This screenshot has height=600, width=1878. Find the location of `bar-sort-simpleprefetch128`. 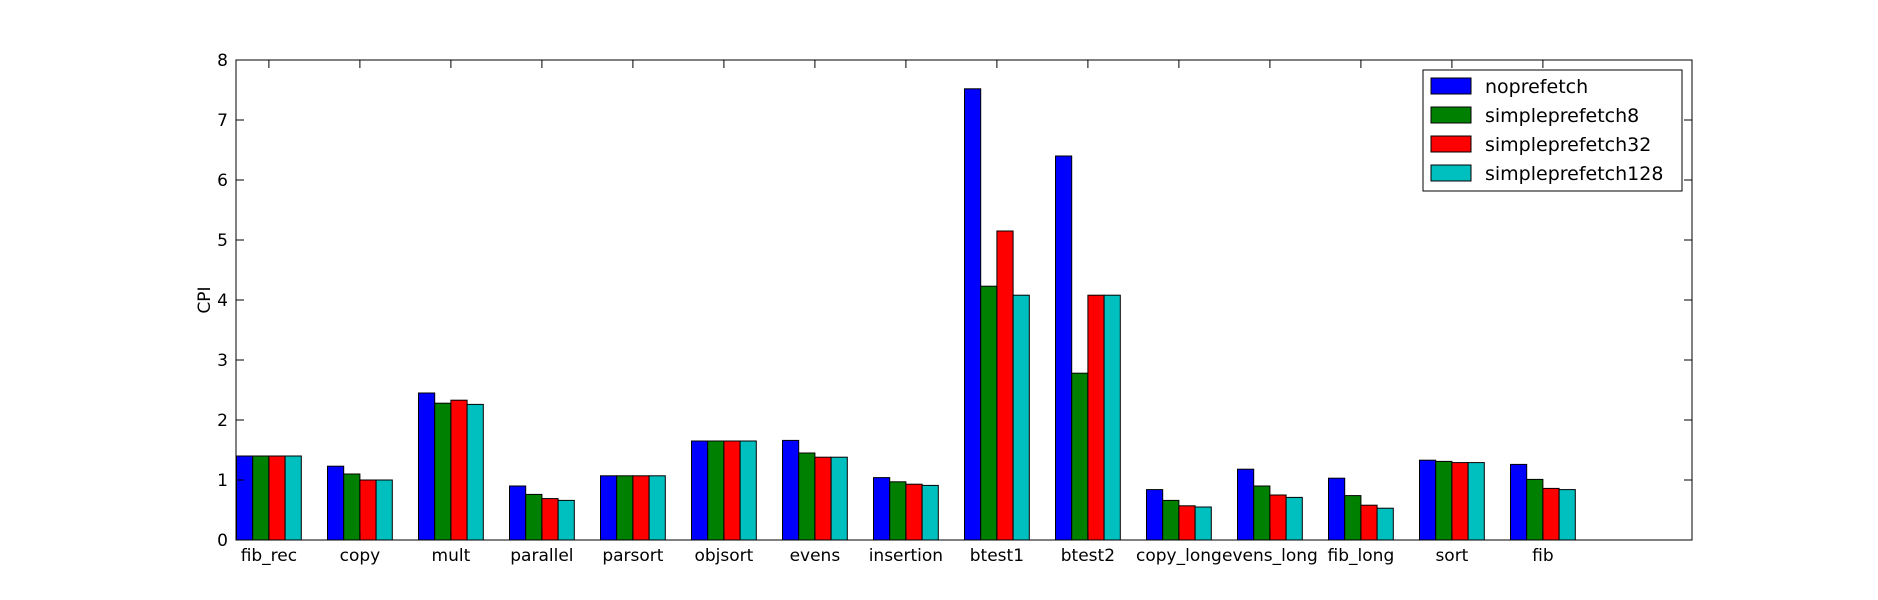

bar-sort-simpleprefetch128 is located at coordinates (1476, 501).